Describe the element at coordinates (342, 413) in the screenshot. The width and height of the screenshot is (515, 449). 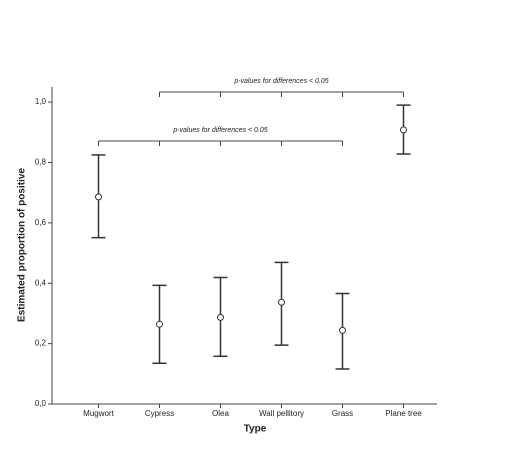
I see `x-tick-label: Grass` at that location.